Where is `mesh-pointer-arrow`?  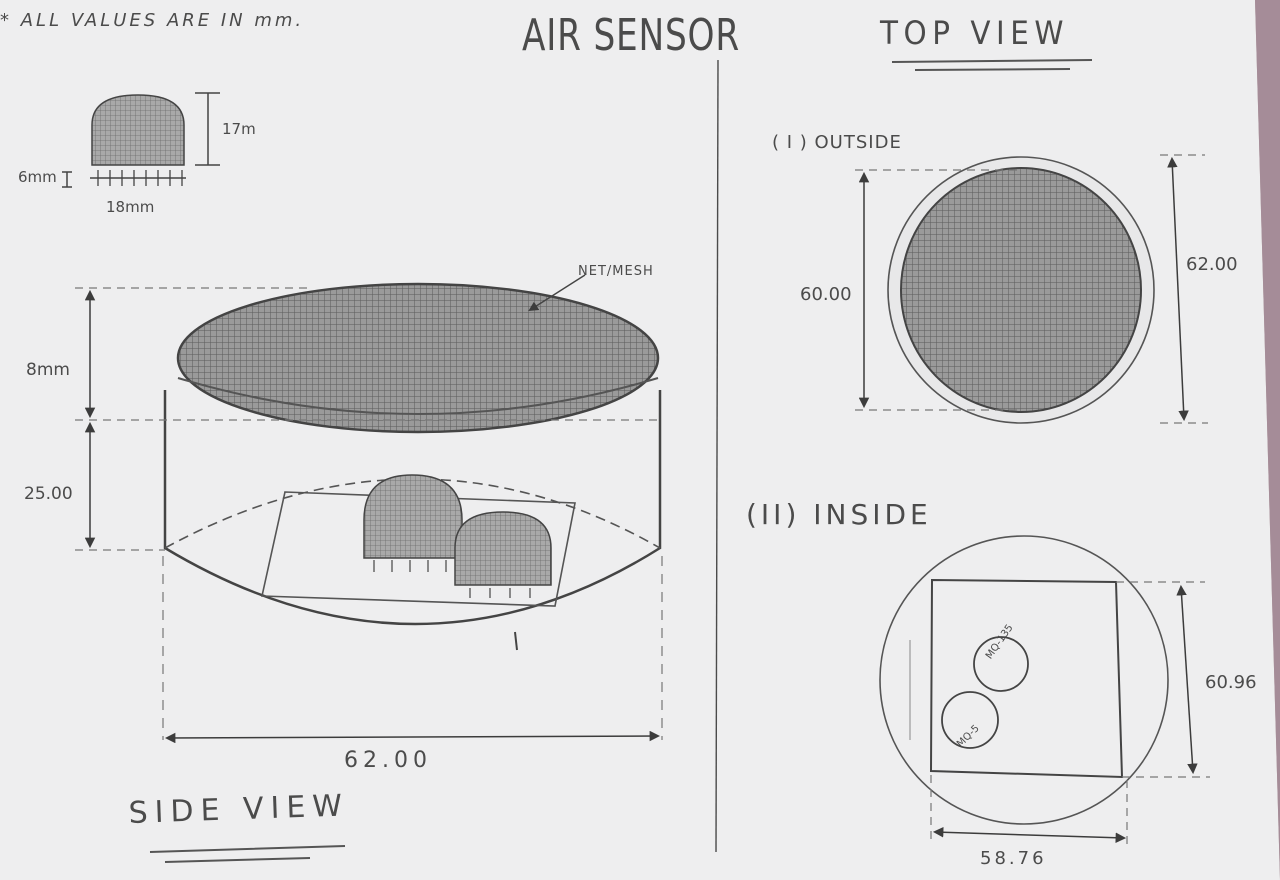
mesh-pointer-arrow is located at coordinates (557, 293).